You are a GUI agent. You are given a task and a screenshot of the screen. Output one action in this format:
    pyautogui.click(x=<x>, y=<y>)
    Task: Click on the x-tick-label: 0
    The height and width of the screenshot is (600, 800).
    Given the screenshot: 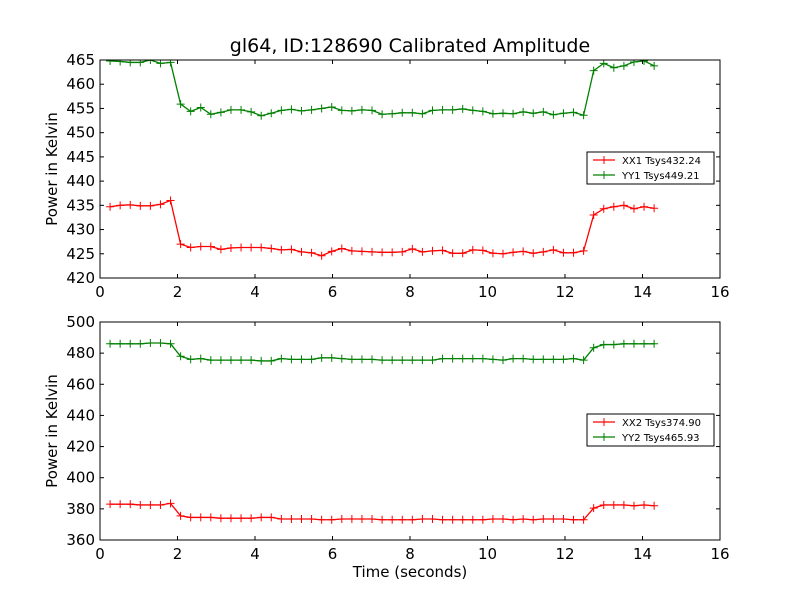 What is the action you would take?
    pyautogui.click(x=100, y=292)
    